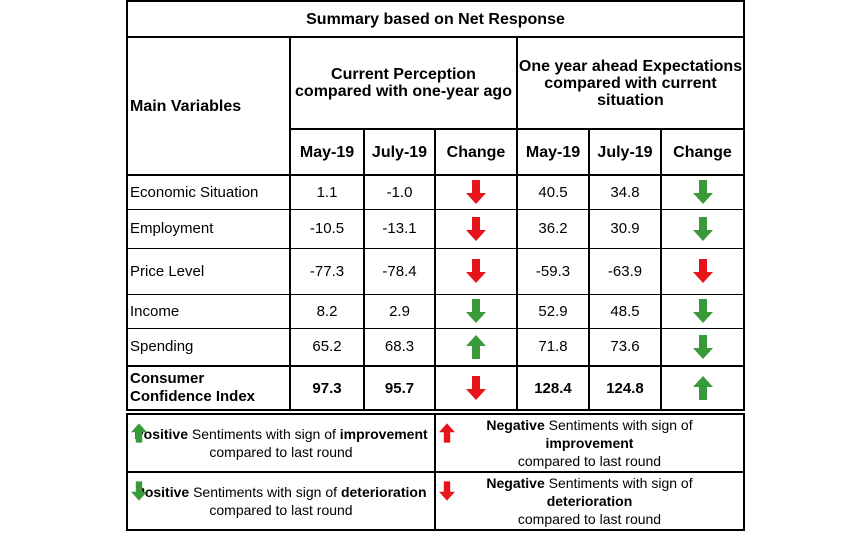  I want to click on cci-current-july: 95.7, so click(399, 388).